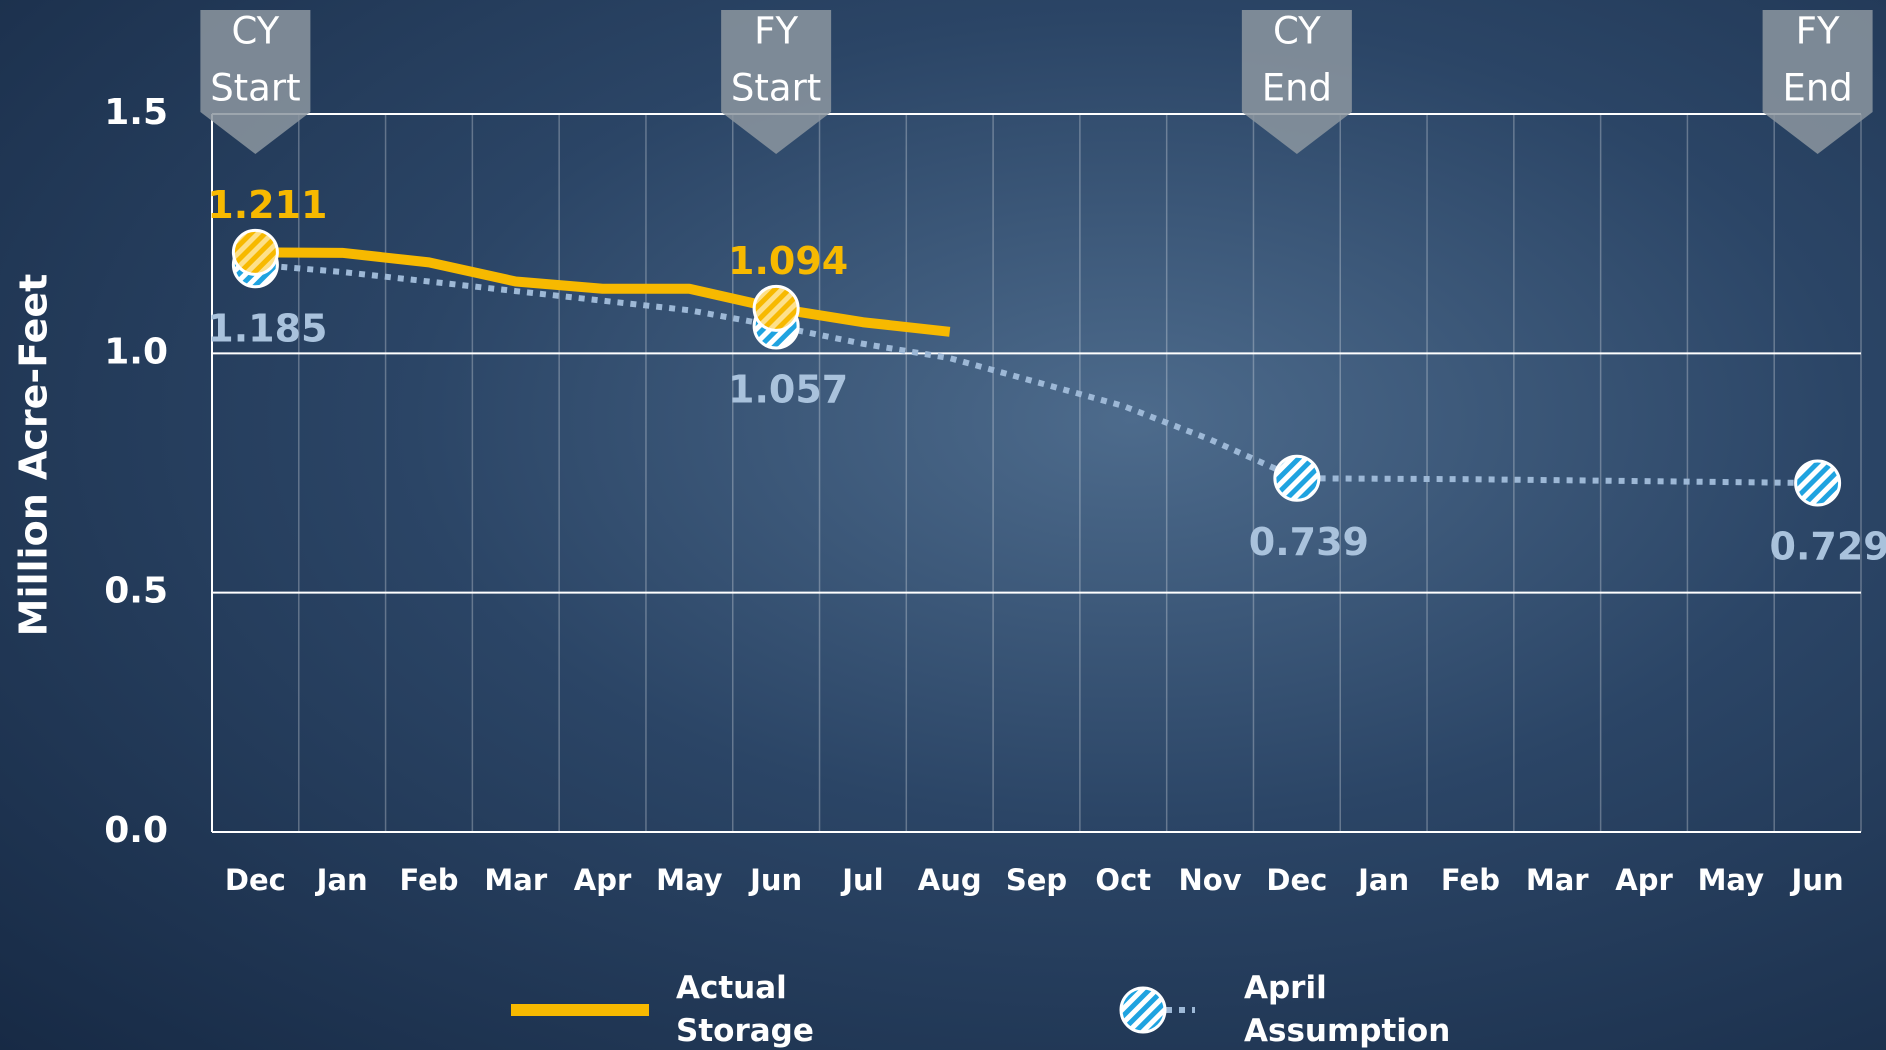 This screenshot has height=1050, width=1886. I want to click on legend-item, so click(1157, 1010).